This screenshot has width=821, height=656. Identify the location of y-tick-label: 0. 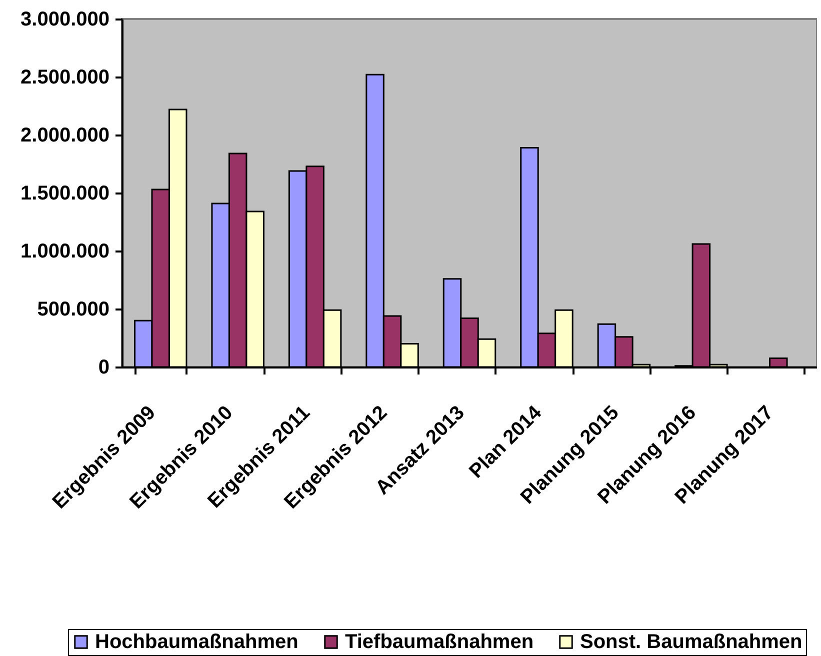
(104, 367).